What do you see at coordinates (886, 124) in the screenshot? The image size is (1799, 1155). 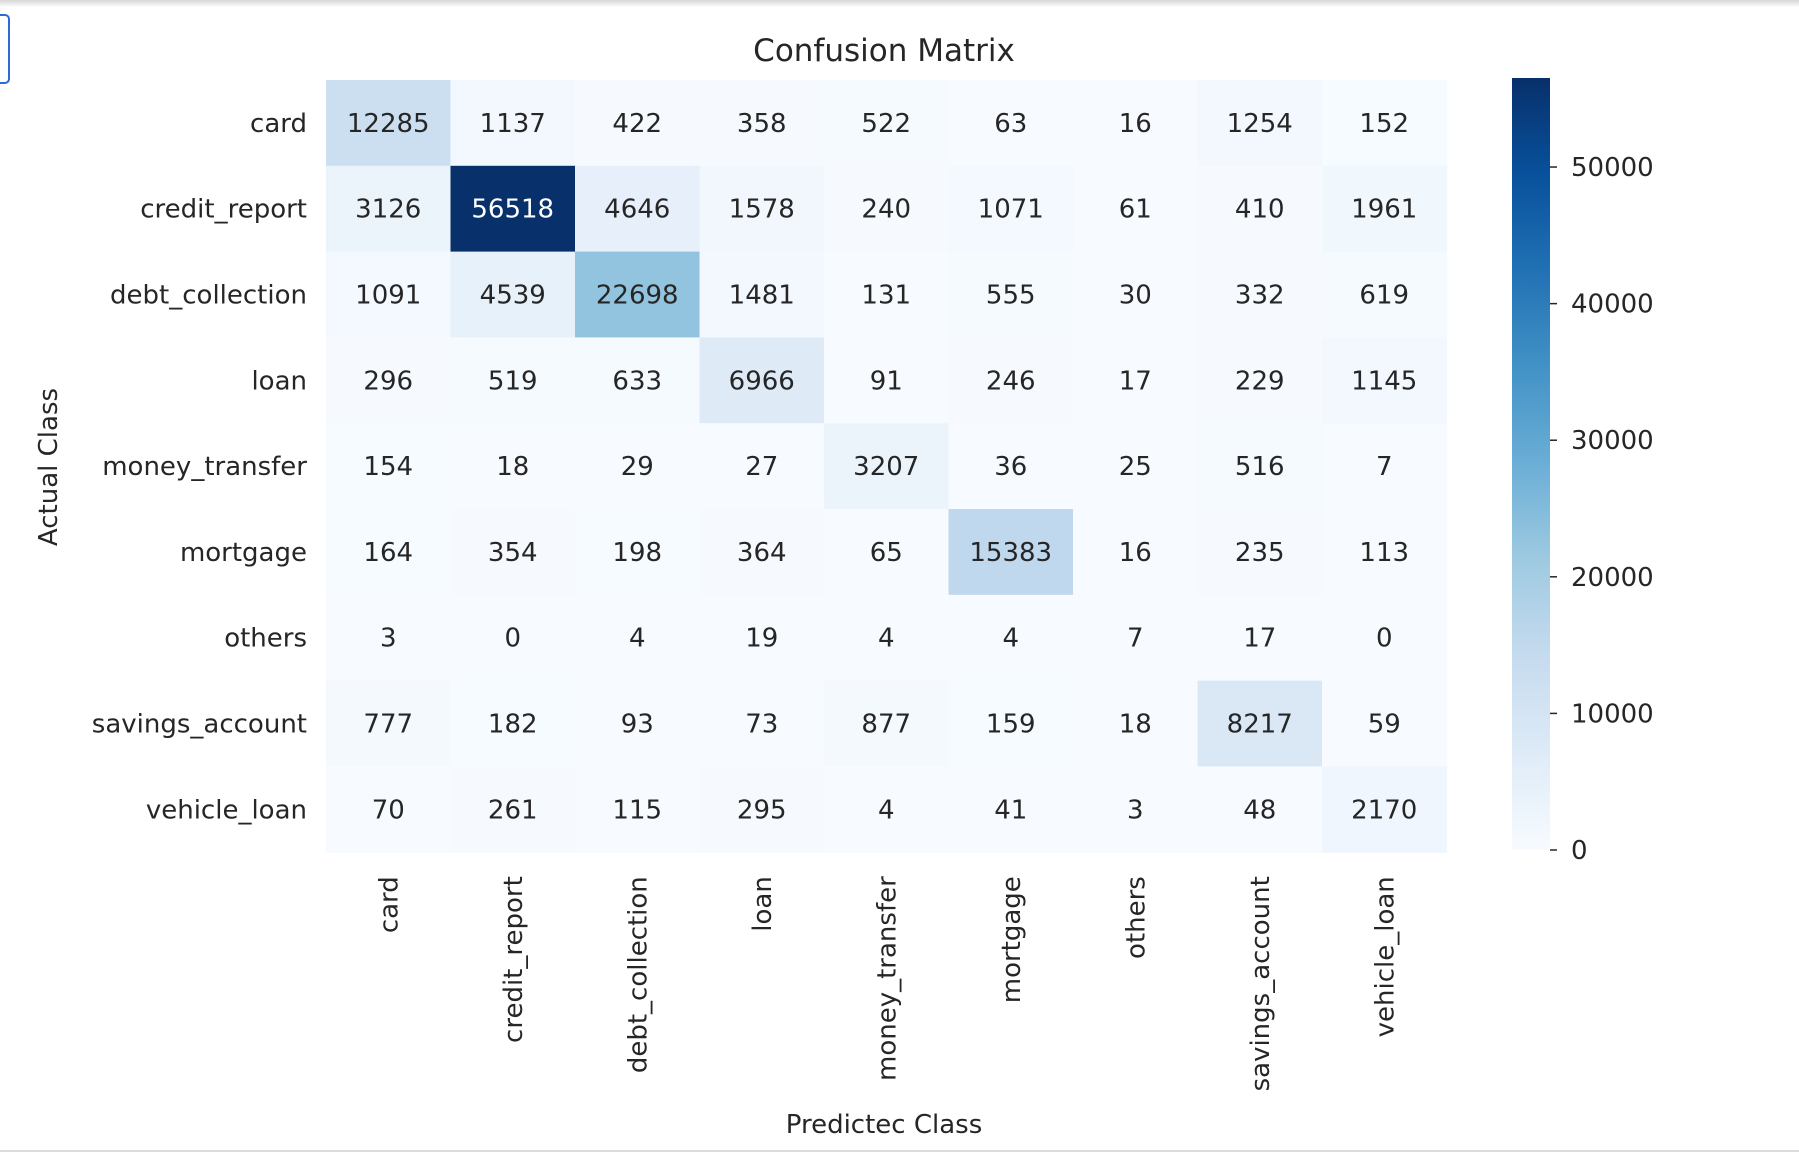 I see `cell-value-label: 522` at bounding box center [886, 124].